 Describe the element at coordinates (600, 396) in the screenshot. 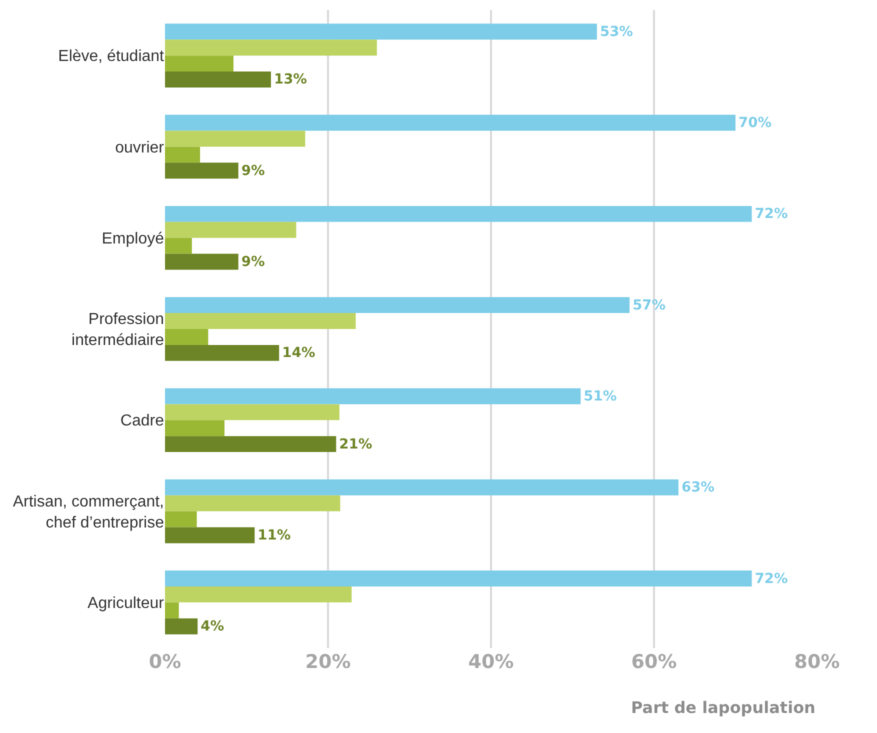

I see `data-label: 51%` at that location.